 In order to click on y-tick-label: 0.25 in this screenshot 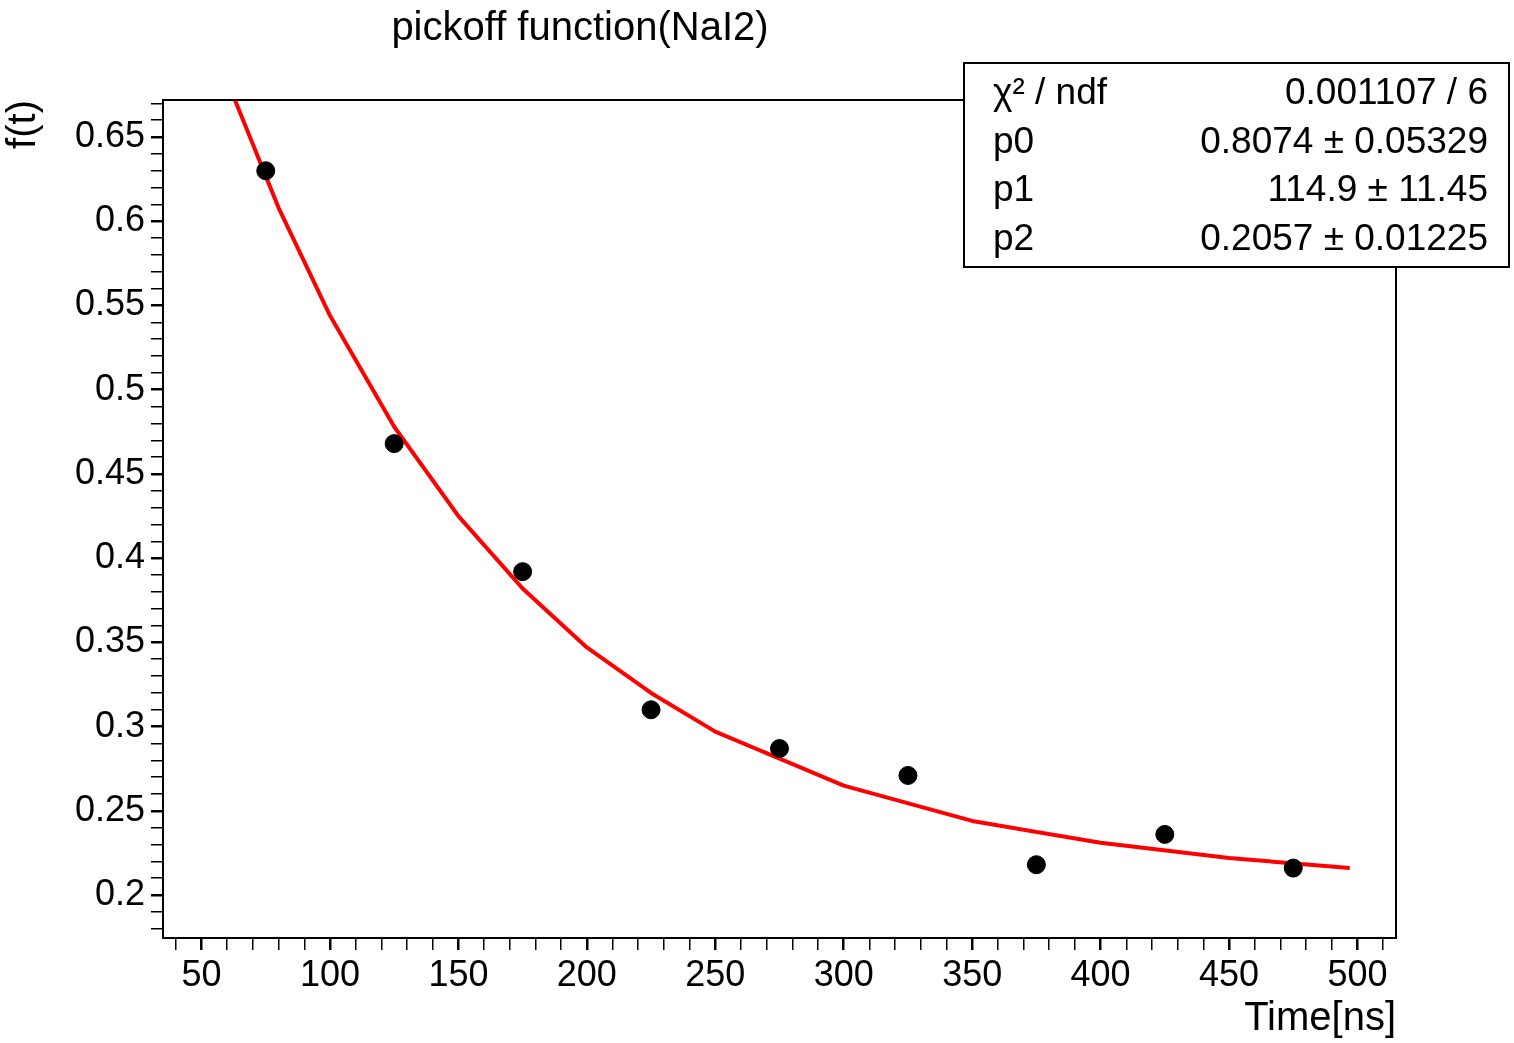, I will do `click(109, 808)`.